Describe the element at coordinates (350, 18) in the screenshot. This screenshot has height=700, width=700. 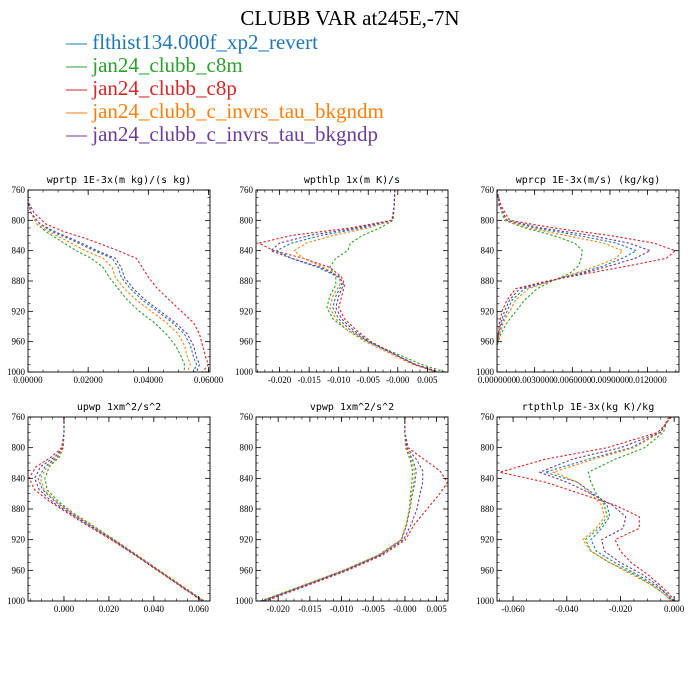
I see `figure-title: CLUBB VAR at245E,-7N` at that location.